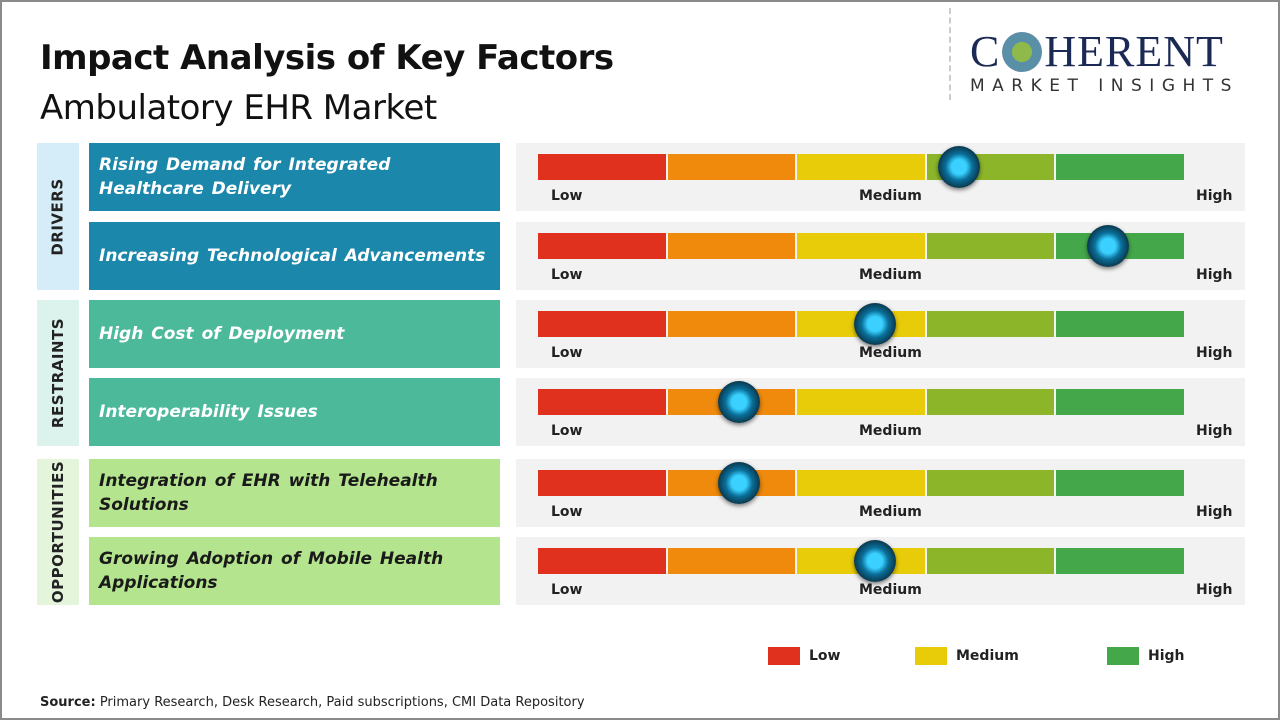 Image resolution: width=1280 pixels, height=720 pixels. I want to click on logo-text: C, so click(985, 51).